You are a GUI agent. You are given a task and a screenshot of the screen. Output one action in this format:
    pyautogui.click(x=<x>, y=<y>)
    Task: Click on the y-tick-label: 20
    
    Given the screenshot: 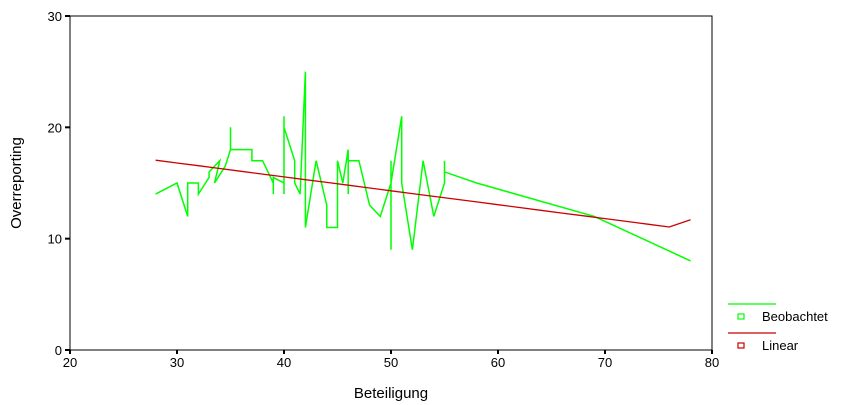 What is the action you would take?
    pyautogui.click(x=55, y=127)
    